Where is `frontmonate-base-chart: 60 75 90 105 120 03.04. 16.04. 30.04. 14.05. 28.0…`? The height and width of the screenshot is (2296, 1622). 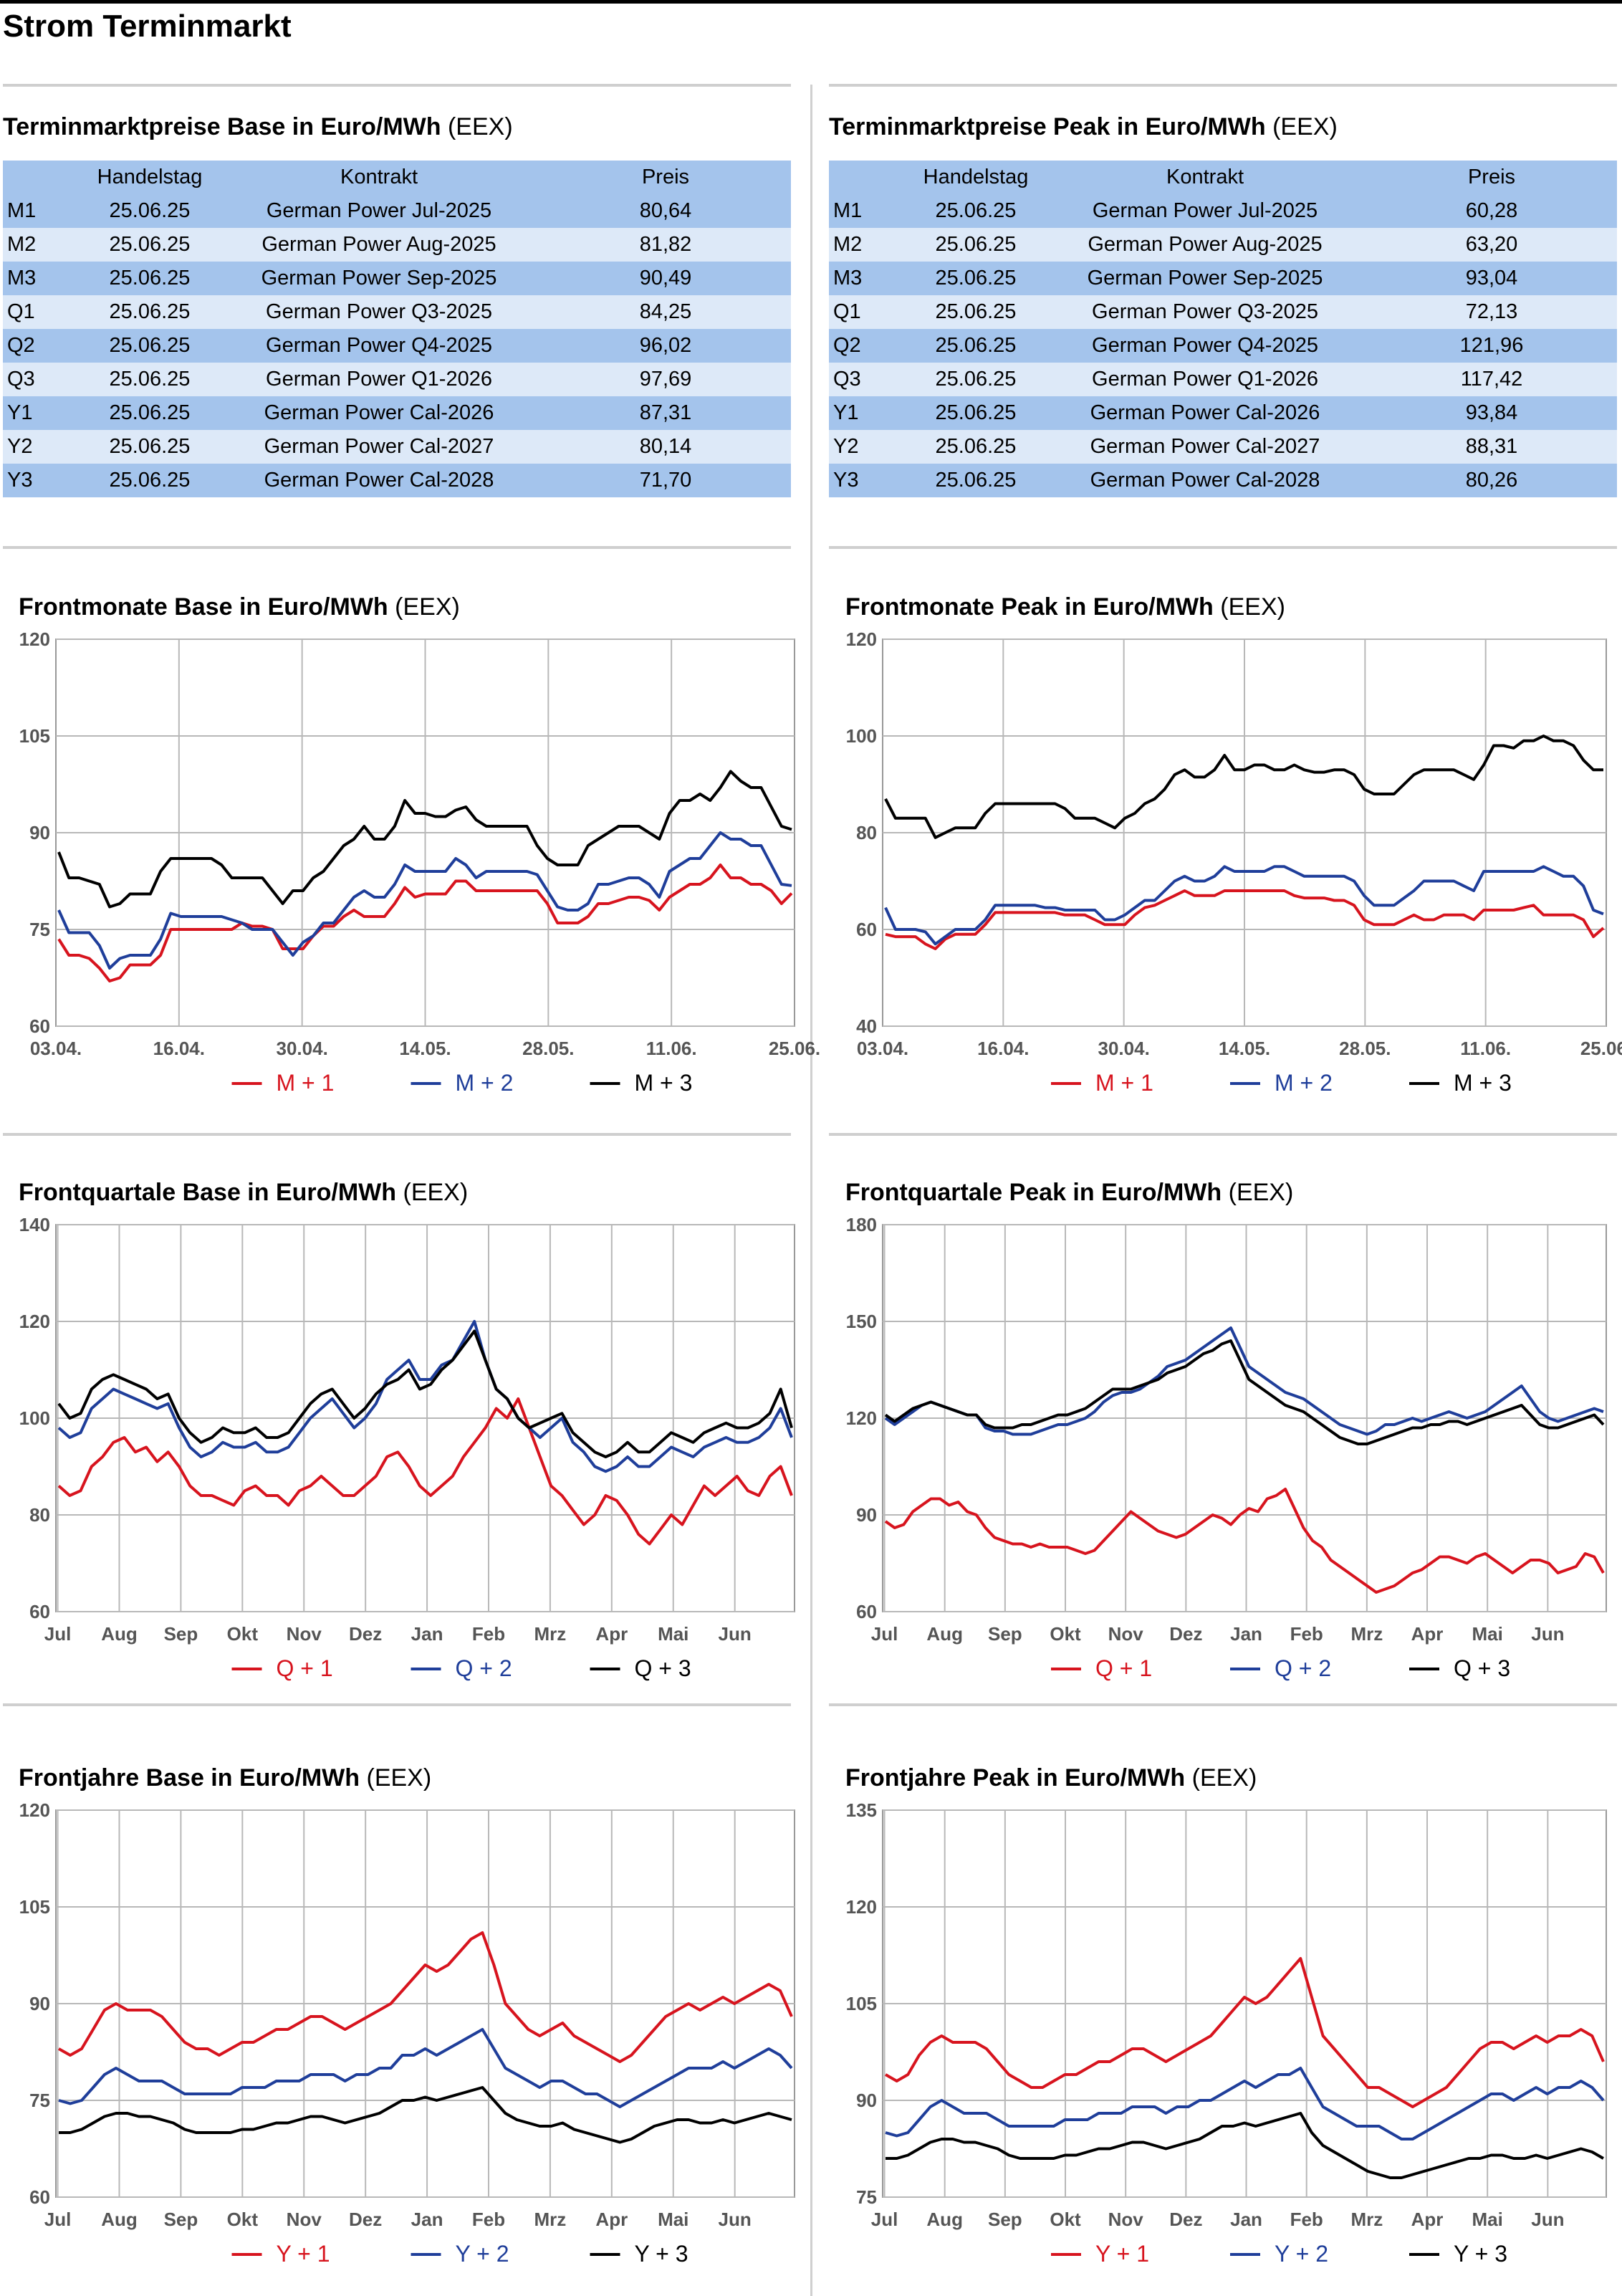 frontmonate-base-chart: 60 75 90 105 120 03.04. 16.04. 30.04. 14.05. 28.0… is located at coordinates (420, 862).